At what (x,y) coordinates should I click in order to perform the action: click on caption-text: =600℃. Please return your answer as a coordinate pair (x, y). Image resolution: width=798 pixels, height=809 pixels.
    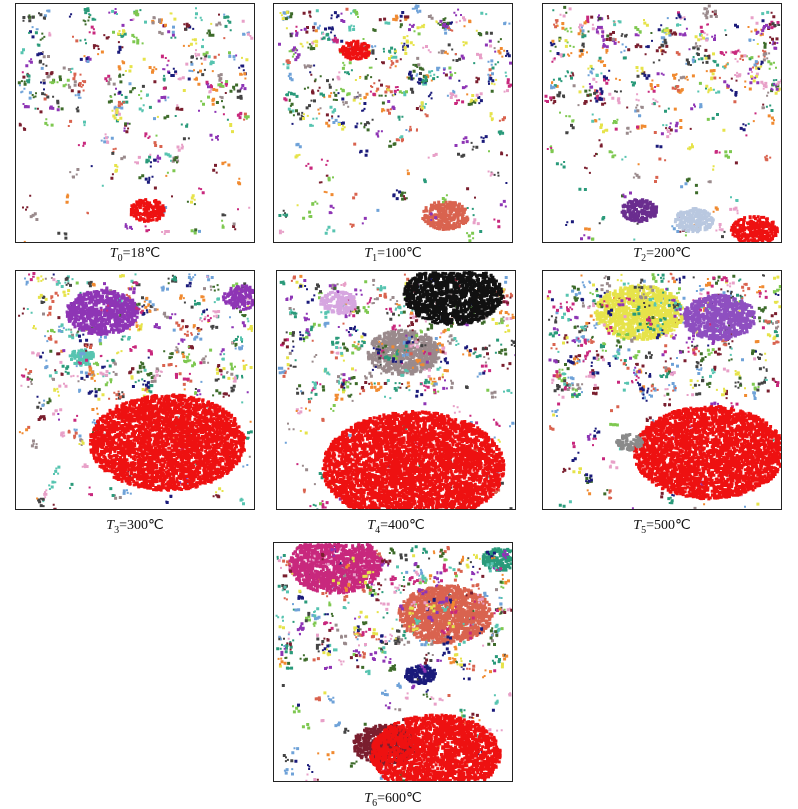
    Looking at the image, I should click on (399, 798).